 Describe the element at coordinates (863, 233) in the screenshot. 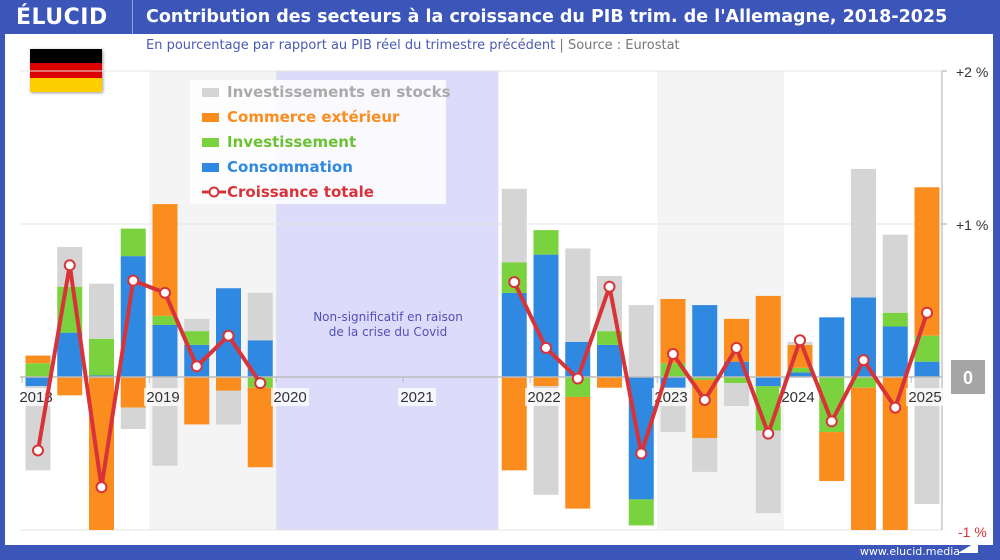

I see `bar-stocks-2024T3` at that location.